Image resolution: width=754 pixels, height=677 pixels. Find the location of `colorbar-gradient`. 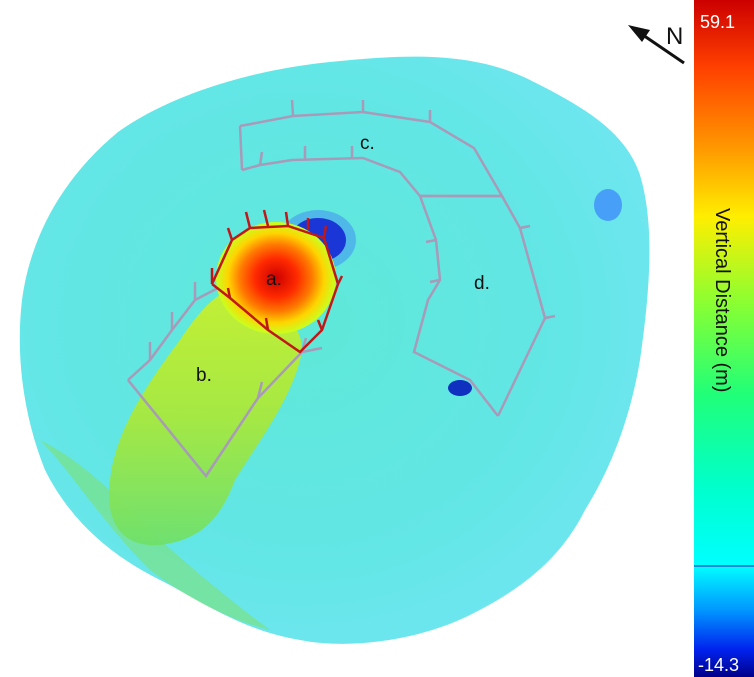

colorbar-gradient is located at coordinates (724, 338).